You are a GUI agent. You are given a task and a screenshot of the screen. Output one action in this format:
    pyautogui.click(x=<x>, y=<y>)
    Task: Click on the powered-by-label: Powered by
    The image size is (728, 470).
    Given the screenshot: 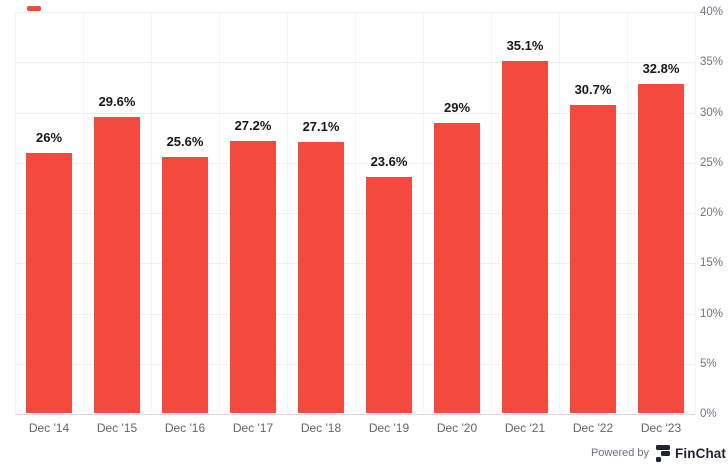 What is the action you would take?
    pyautogui.click(x=620, y=453)
    